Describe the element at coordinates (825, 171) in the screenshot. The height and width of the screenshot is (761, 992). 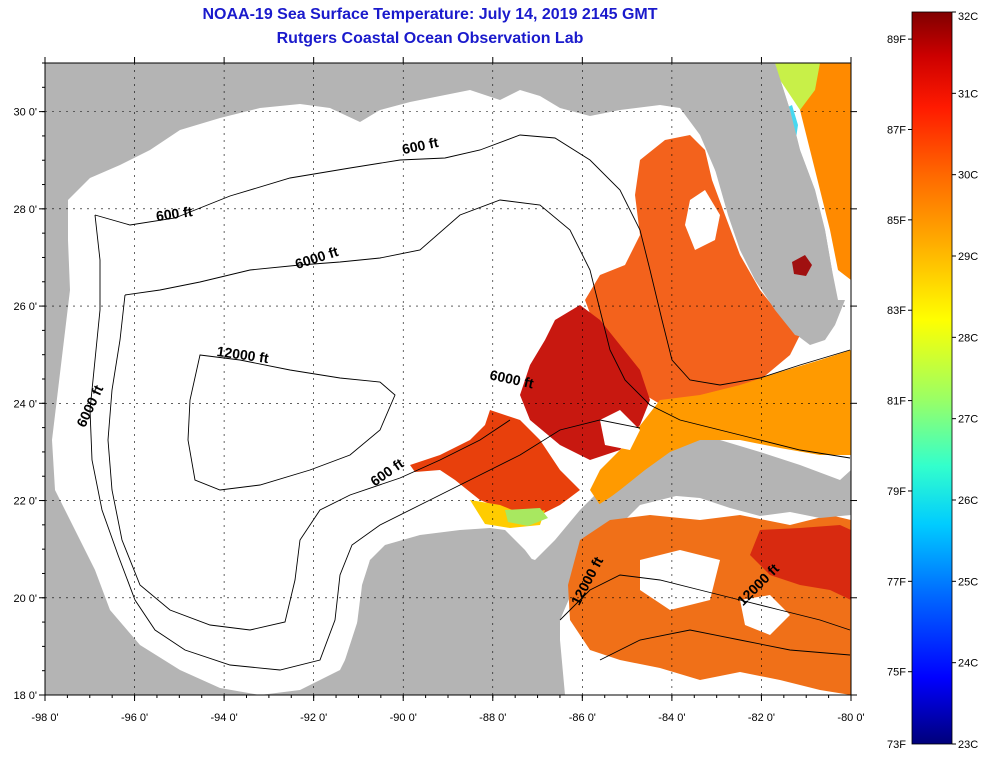
I see `sst-atlantic-east` at that location.